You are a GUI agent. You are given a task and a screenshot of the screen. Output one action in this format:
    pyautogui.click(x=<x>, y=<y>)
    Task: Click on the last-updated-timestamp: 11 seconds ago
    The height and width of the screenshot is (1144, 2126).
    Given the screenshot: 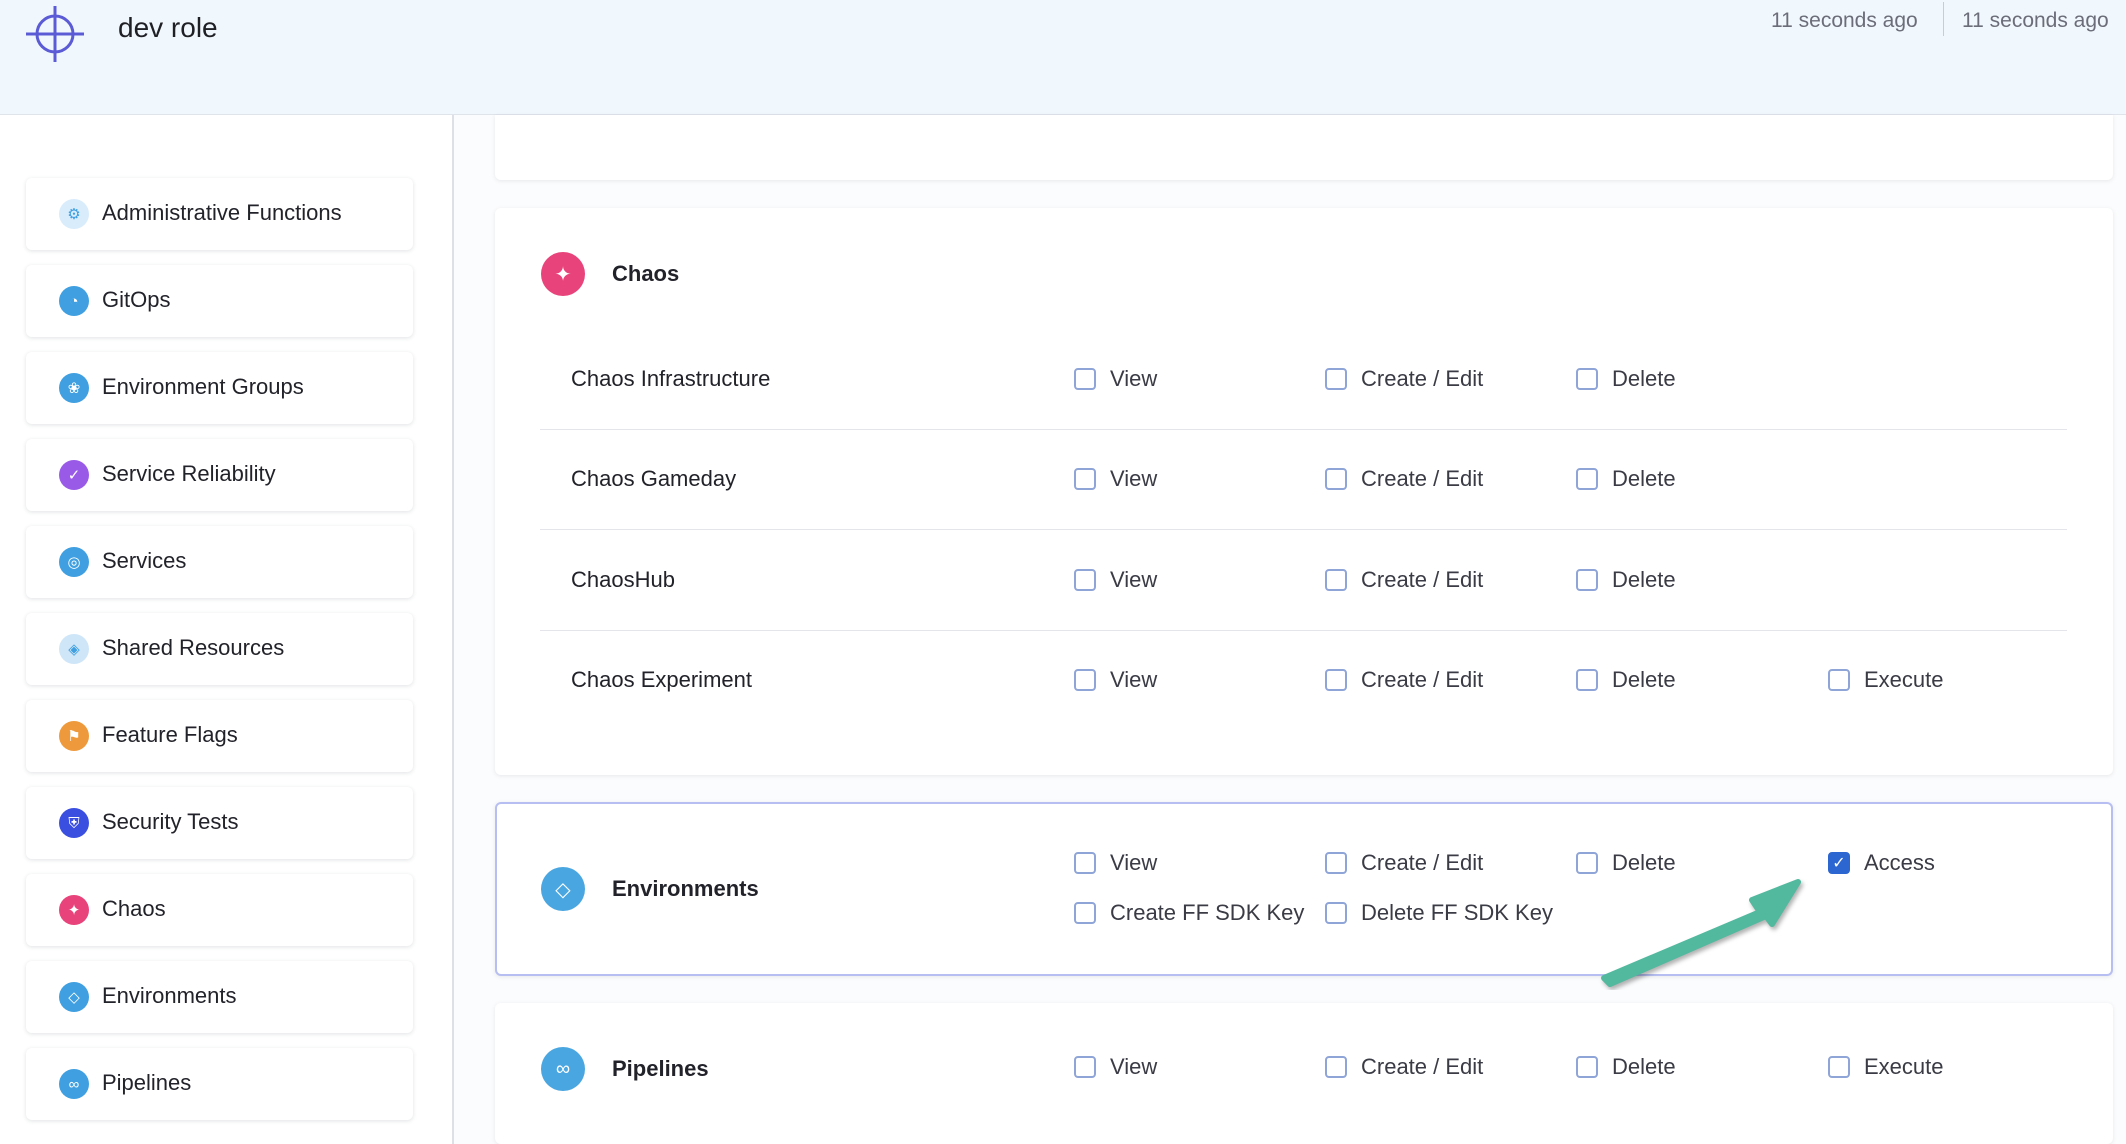 What is the action you would take?
    pyautogui.click(x=1844, y=20)
    